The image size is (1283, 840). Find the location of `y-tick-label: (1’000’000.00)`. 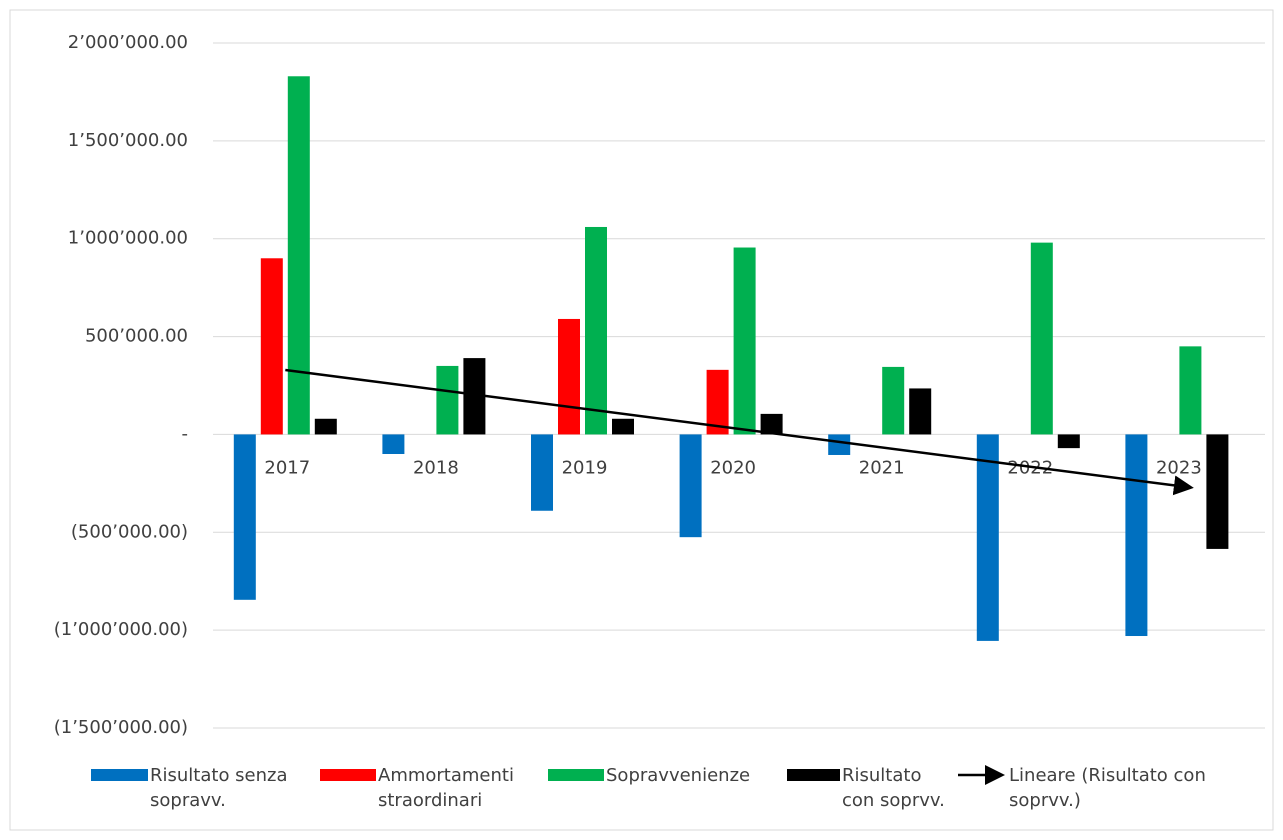

y-tick-label: (1’000’000.00) is located at coordinates (121, 629).